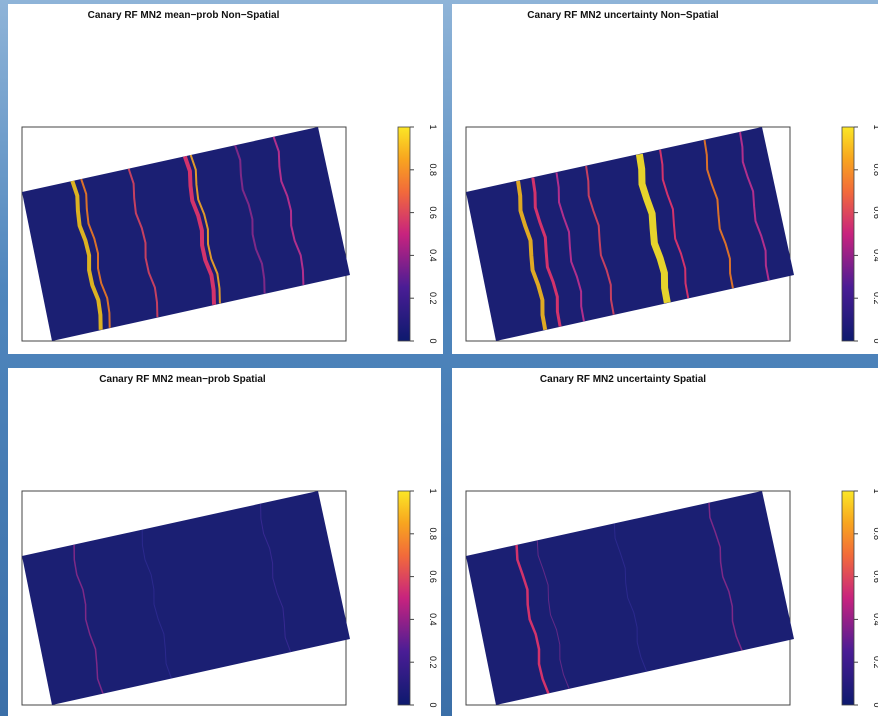  Describe the element at coordinates (623, 15) in the screenshot. I see `panel-title: Canary RF MN2 uncertainty Non−Spatial` at that location.